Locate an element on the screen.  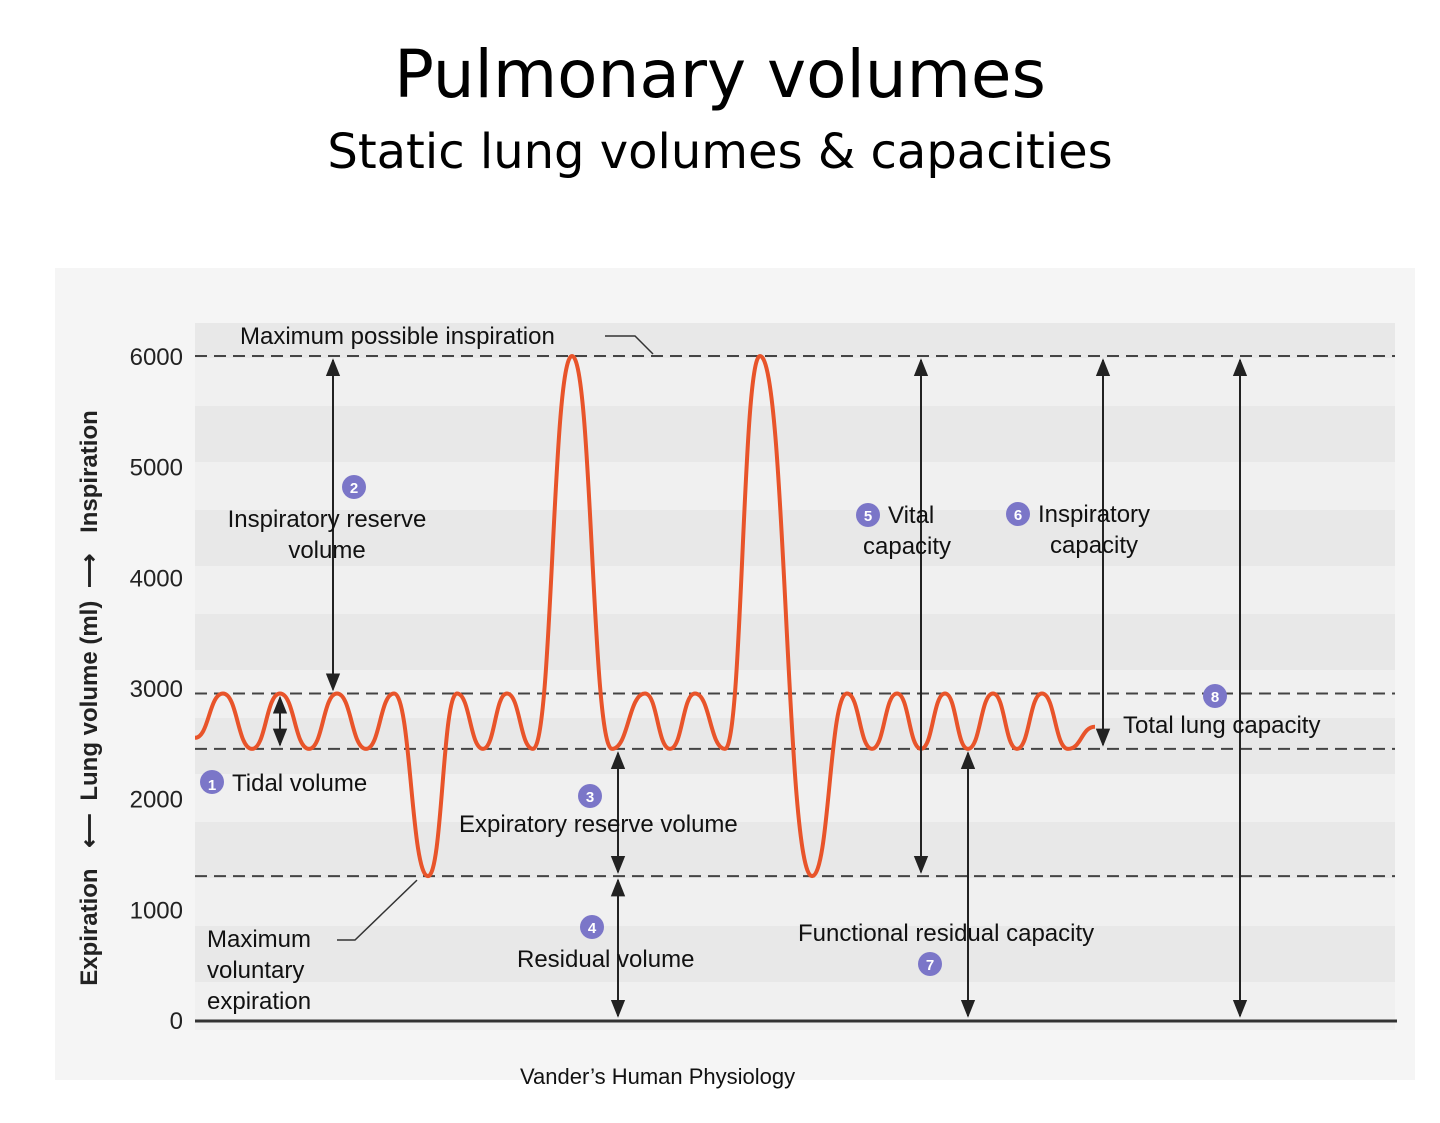
volume-number: 2 is located at coordinates (354, 488).